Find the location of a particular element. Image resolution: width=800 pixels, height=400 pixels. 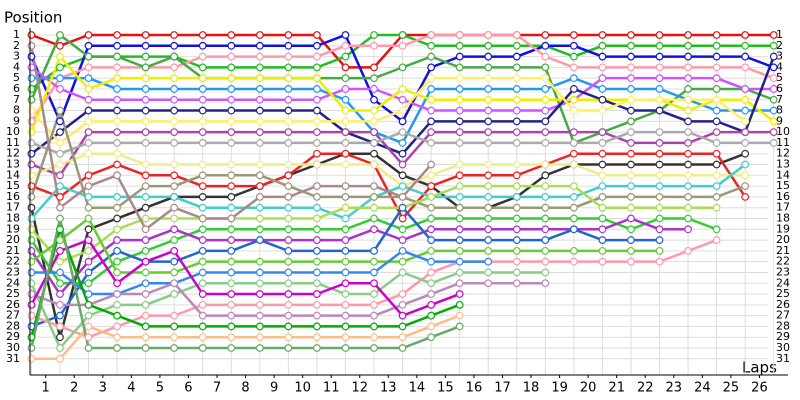

x-tick-label: 7 is located at coordinates (217, 388).